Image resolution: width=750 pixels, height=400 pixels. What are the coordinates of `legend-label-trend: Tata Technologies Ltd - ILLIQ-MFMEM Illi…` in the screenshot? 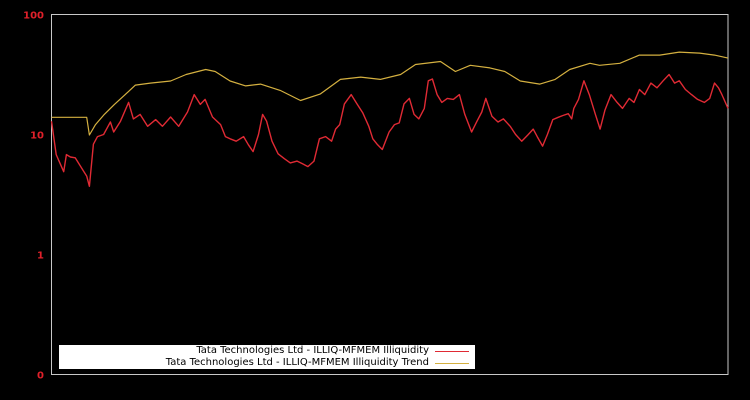 It's located at (297, 362).